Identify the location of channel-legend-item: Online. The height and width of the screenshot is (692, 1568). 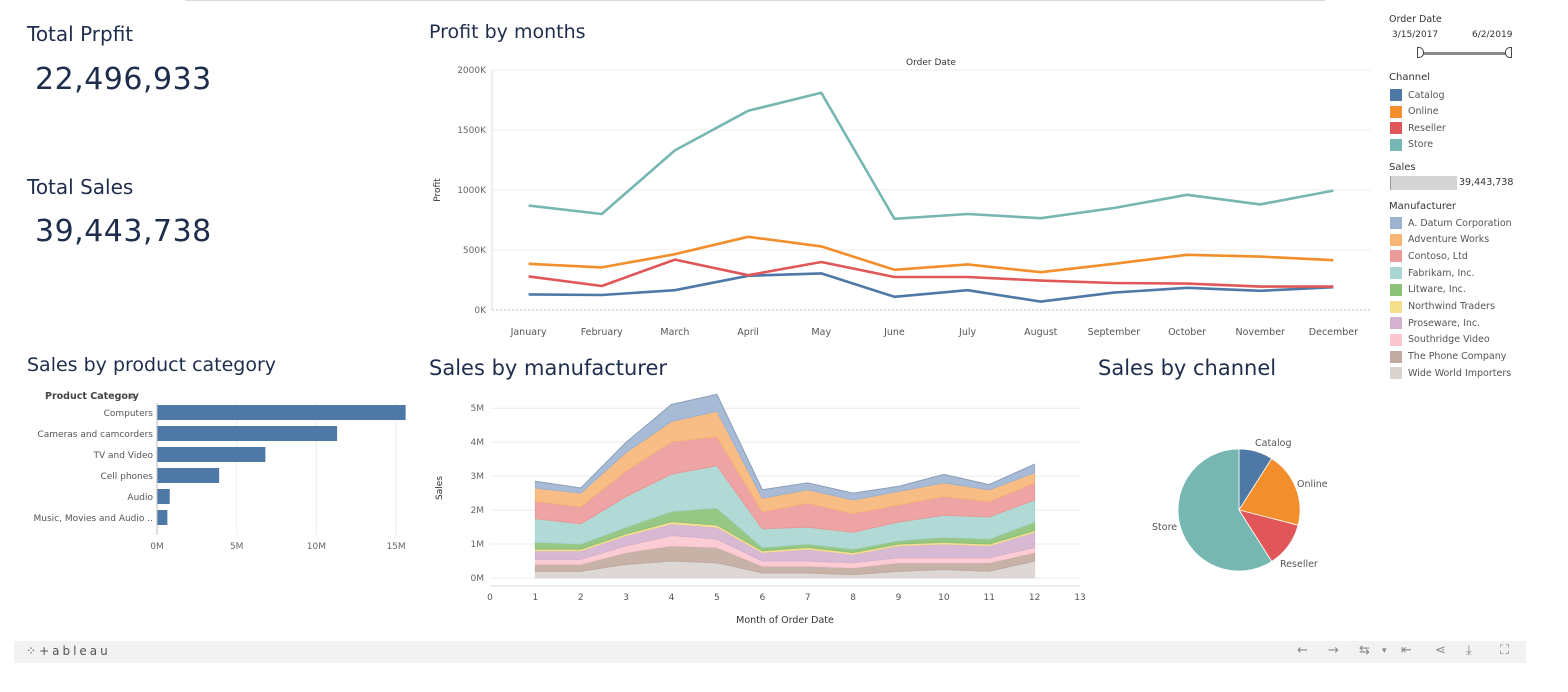
(1414, 112).